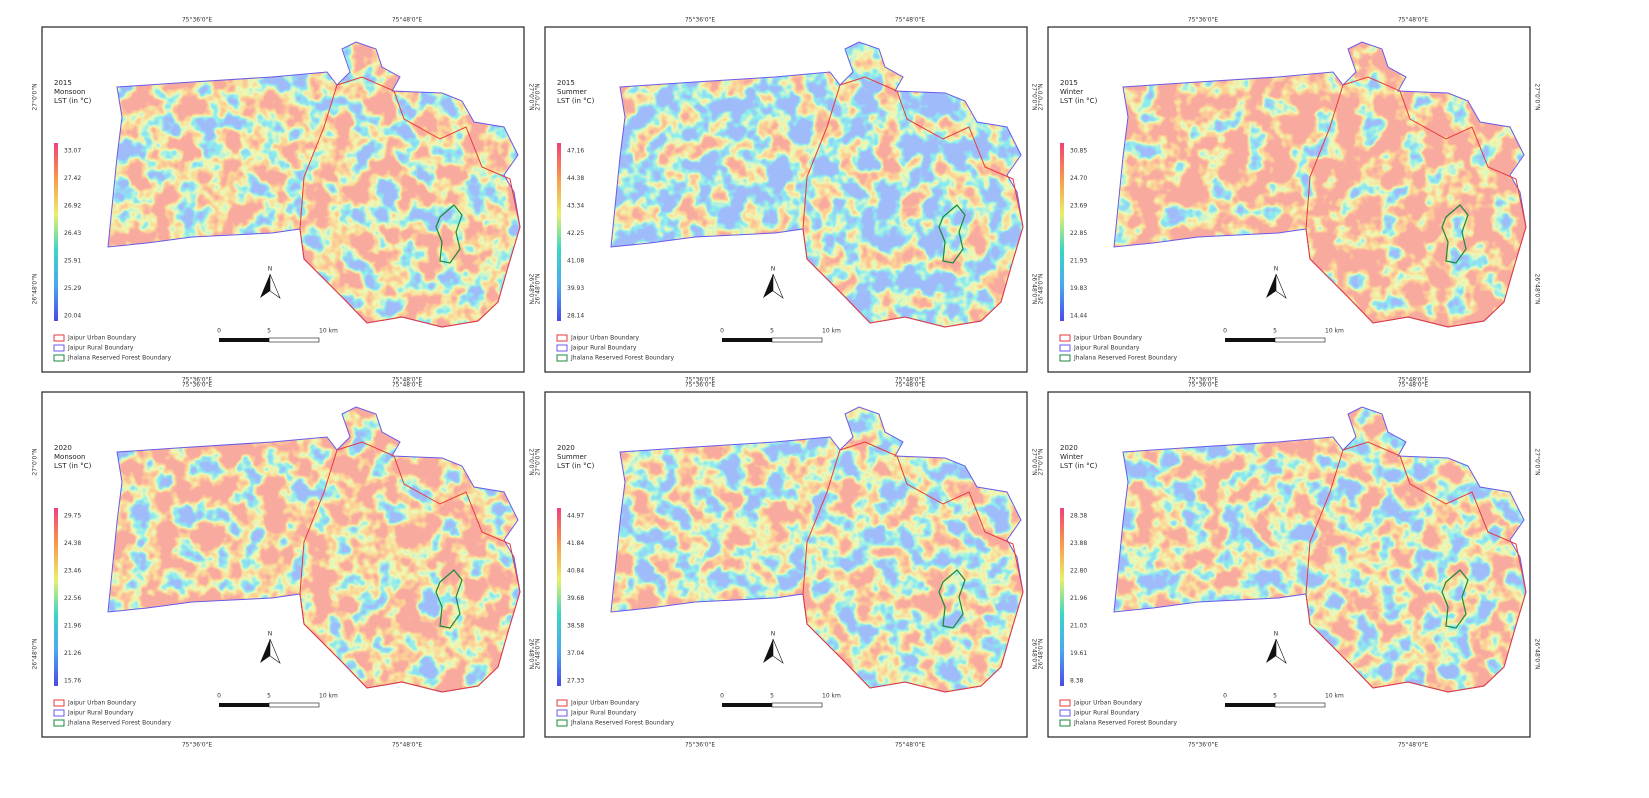 Image resolution: width=1649 pixels, height=798 pixels. I want to click on legend-value: 27.33, so click(575, 681).